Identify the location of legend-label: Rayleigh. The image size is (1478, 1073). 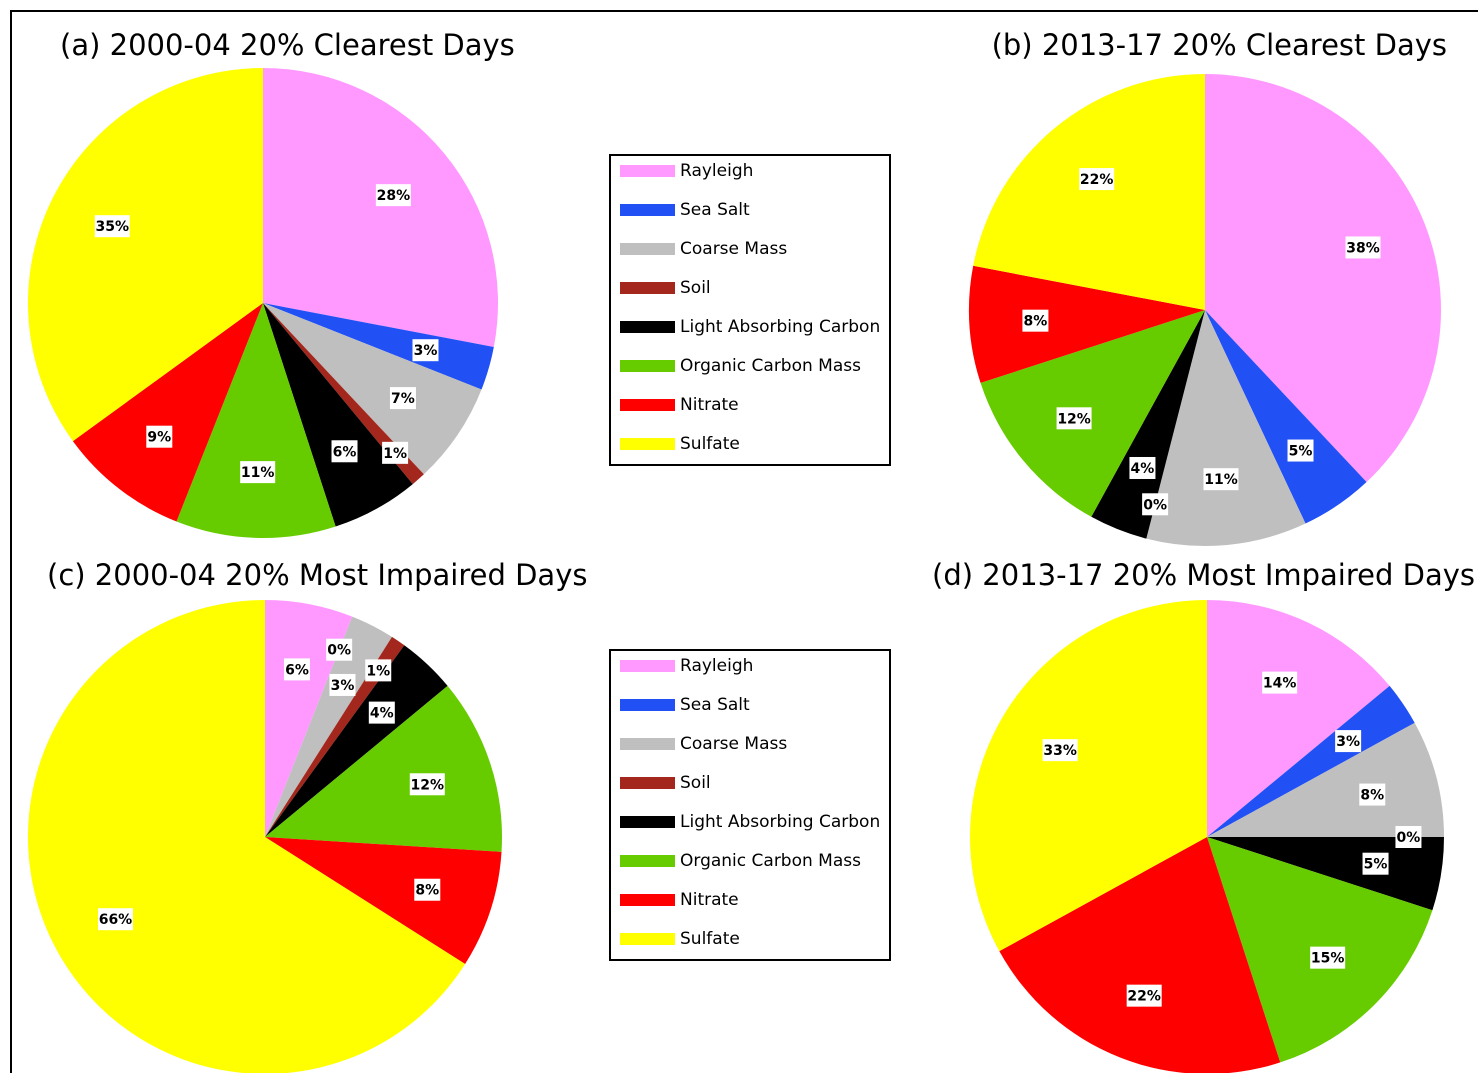
(716, 171).